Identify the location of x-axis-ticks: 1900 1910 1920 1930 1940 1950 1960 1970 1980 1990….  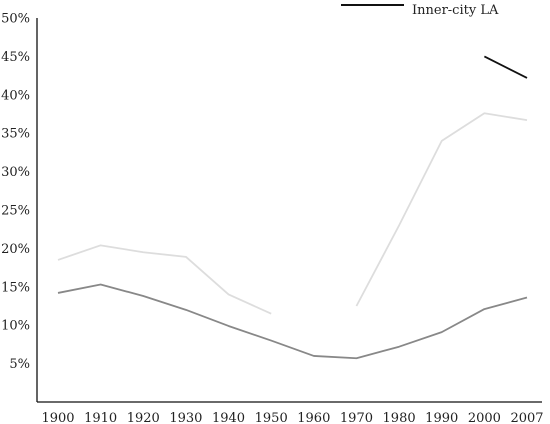
(292, 417).